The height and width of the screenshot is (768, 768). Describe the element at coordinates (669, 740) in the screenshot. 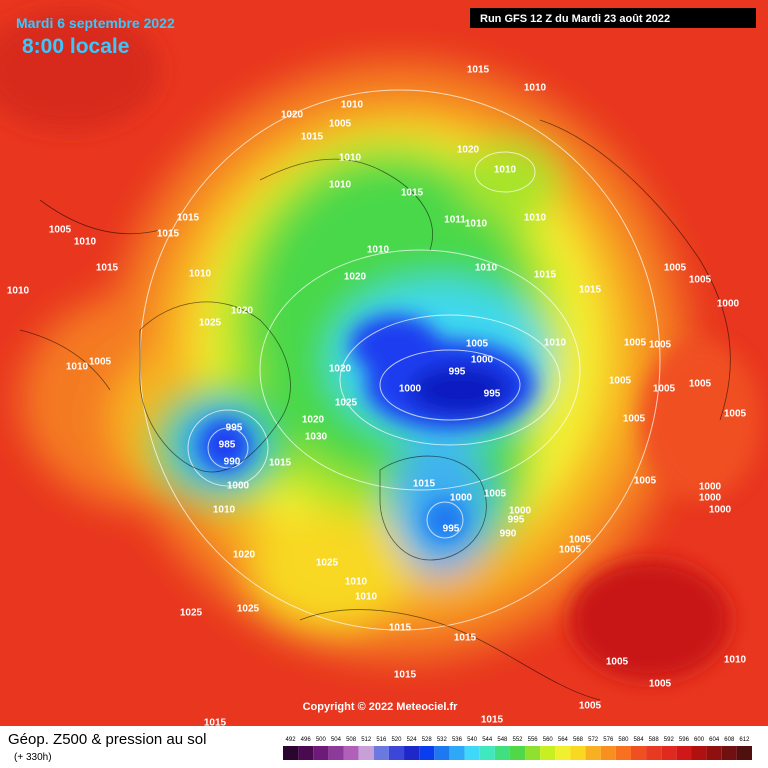

I see `scale-label: 592` at that location.